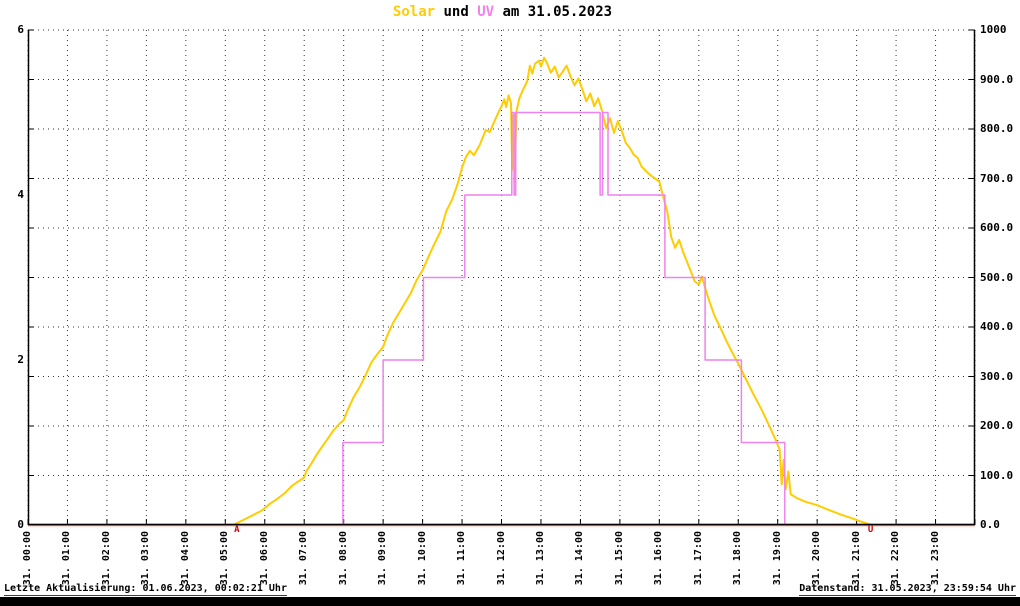 The height and width of the screenshot is (606, 1020). What do you see at coordinates (619, 558) in the screenshot?
I see `x-axis-label: 31. 15:00` at bounding box center [619, 558].